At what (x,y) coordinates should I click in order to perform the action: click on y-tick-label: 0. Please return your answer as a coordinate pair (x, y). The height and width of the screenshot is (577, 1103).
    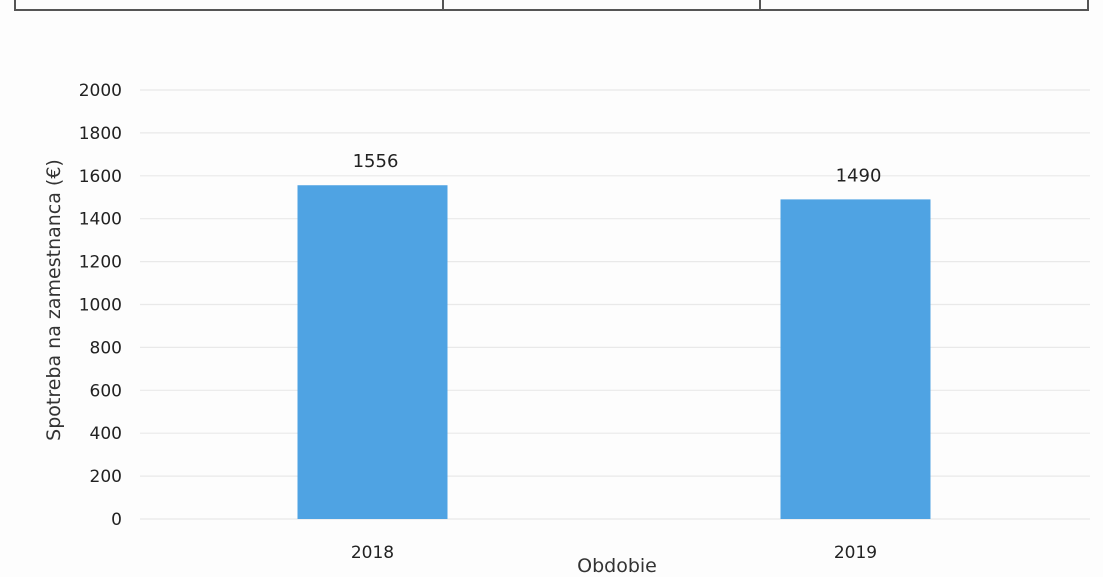
    Looking at the image, I should click on (116, 520).